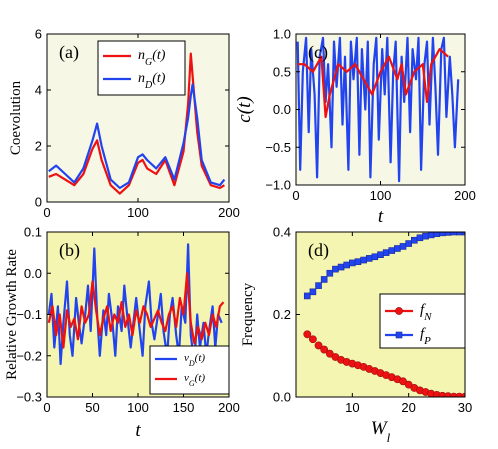 This screenshot has width=498, height=449. I want to click on legend-d: fN fP, so click(422, 321).